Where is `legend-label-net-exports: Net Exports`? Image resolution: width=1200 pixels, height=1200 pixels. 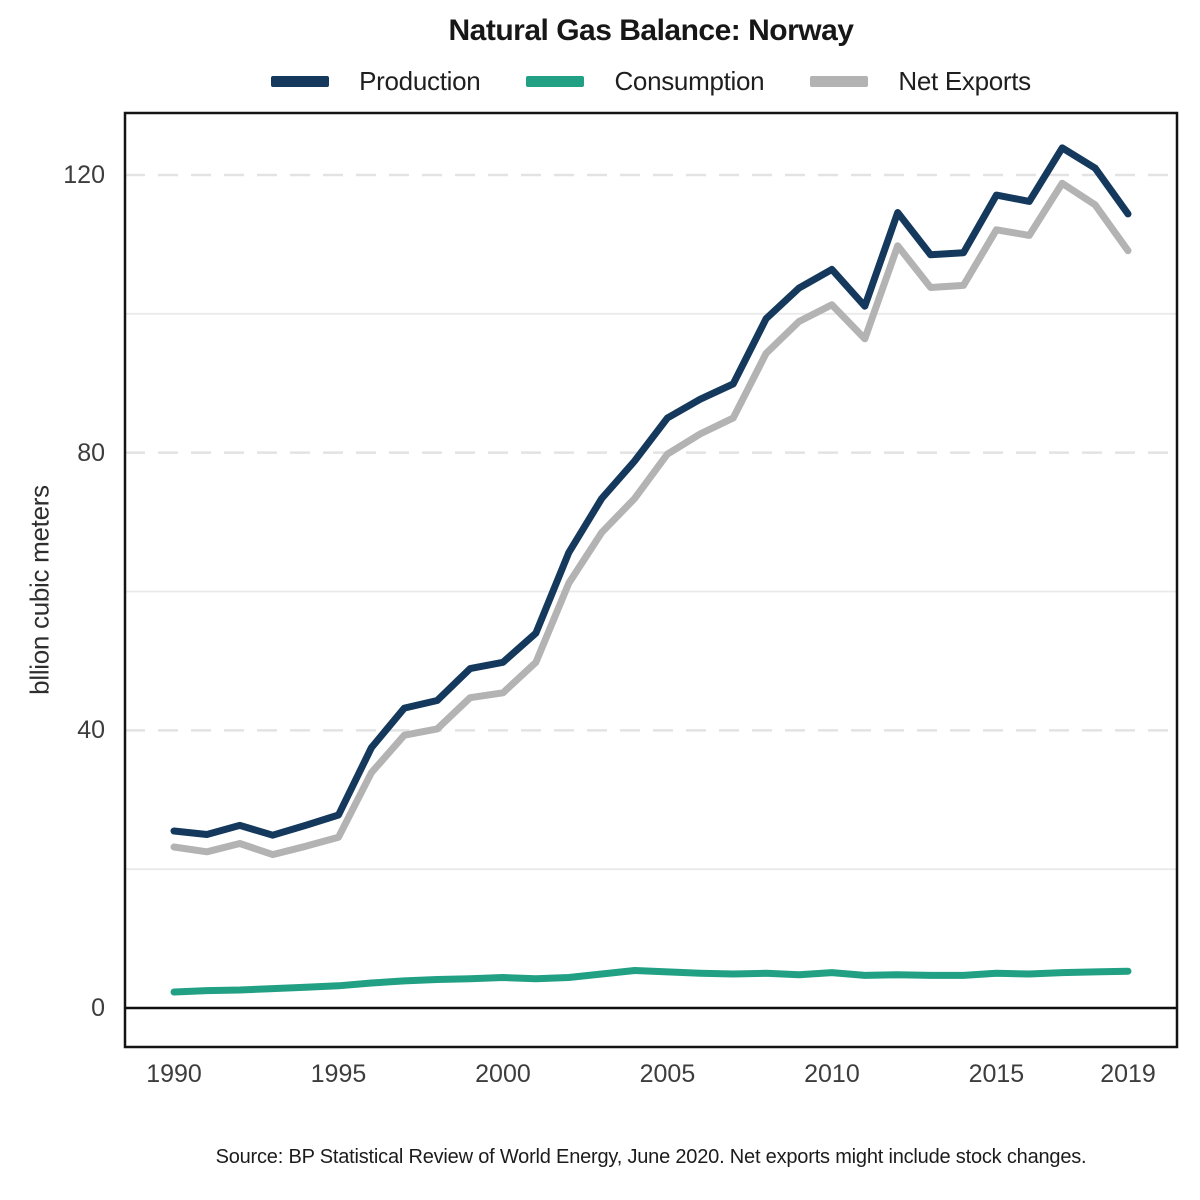 legend-label-net-exports: Net Exports is located at coordinates (964, 81).